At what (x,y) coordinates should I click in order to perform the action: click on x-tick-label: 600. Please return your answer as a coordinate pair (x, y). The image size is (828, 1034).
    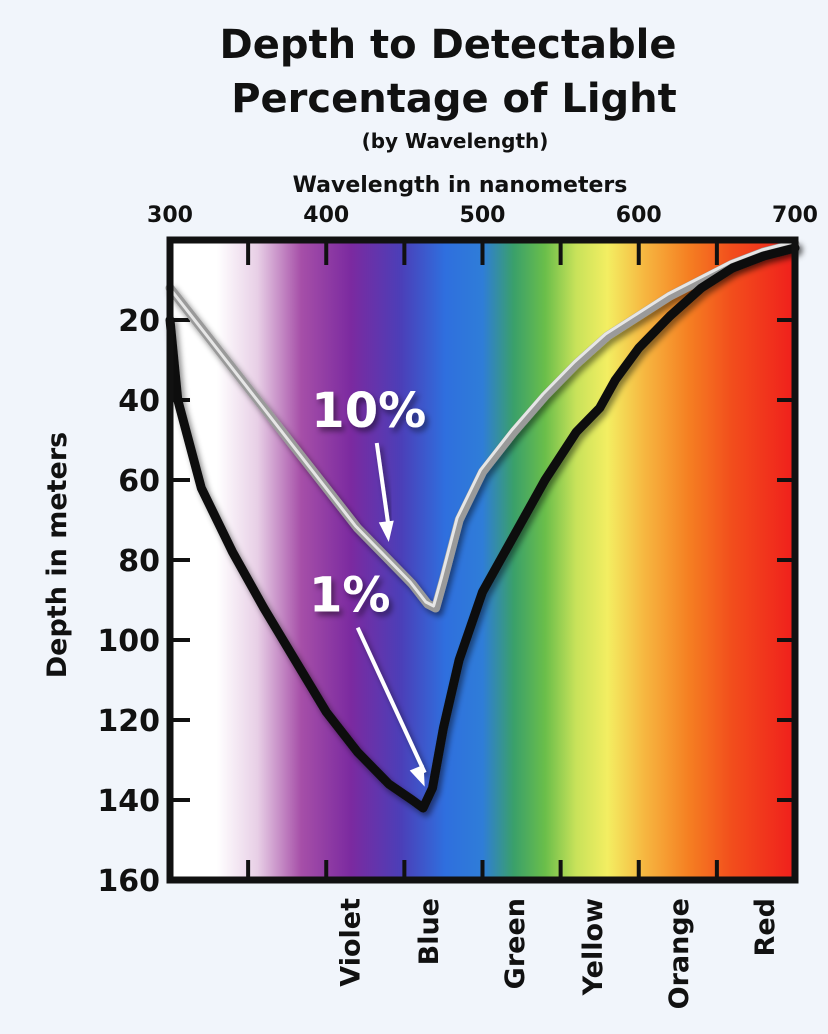
    Looking at the image, I should click on (639, 215).